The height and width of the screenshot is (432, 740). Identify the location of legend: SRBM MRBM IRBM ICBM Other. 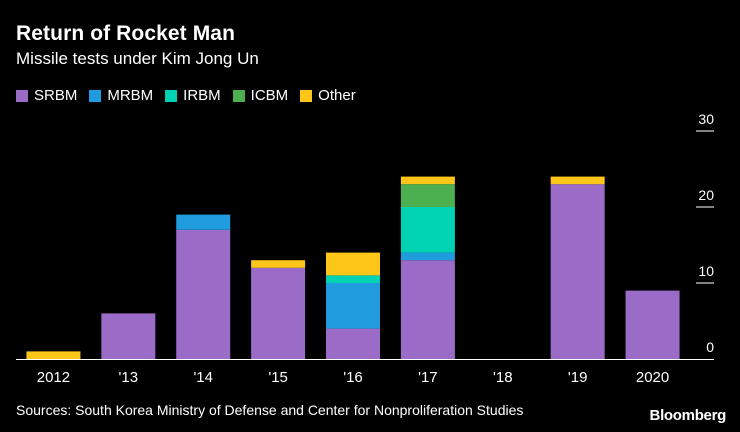
(192, 95).